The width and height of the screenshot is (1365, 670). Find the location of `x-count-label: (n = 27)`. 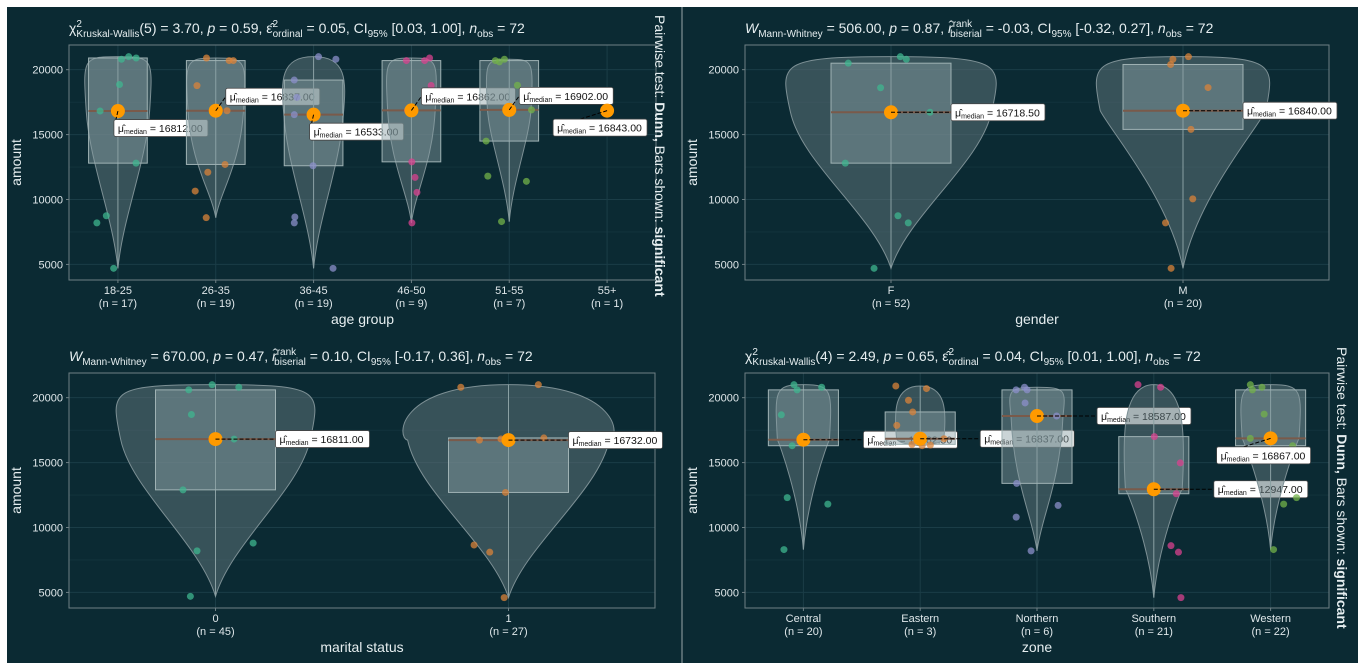

x-count-label: (n = 27) is located at coordinates (508, 632).